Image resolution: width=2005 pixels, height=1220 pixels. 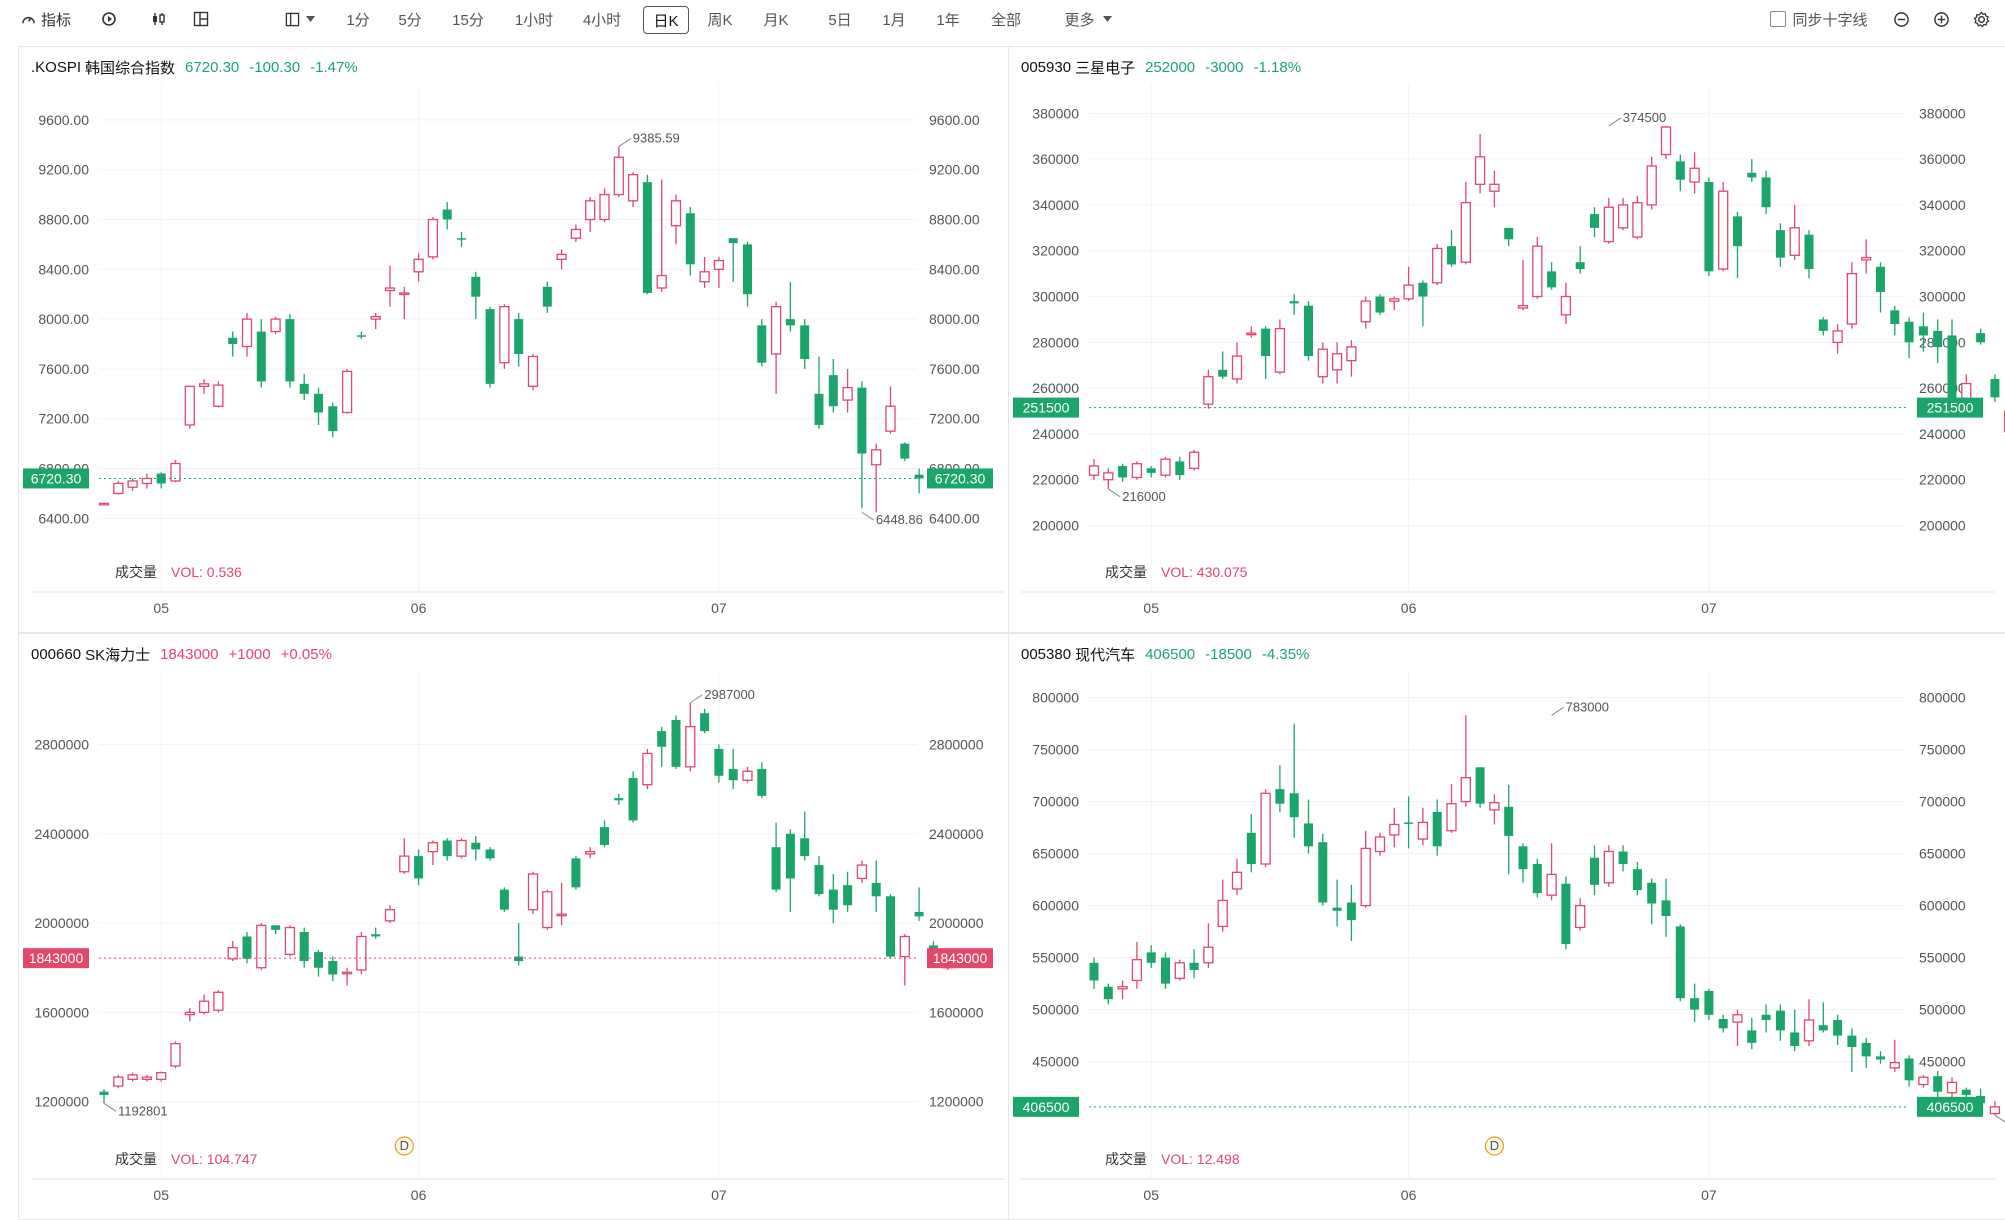 What do you see at coordinates (666, 20) in the screenshot?
I see `tab-timeframe-5: 日K` at bounding box center [666, 20].